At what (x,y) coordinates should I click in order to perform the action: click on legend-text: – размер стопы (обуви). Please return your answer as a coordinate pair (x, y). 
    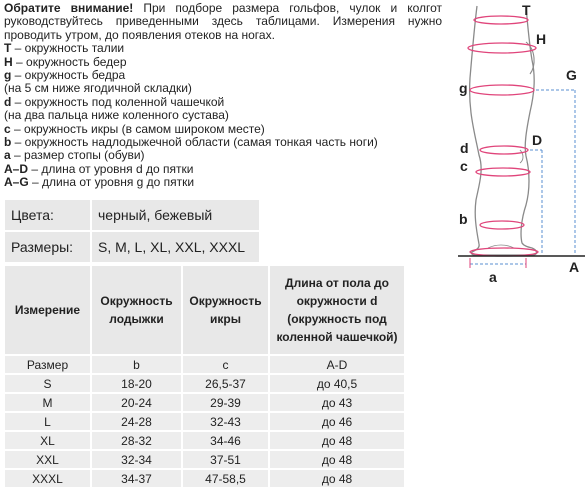
    Looking at the image, I should click on (77, 155).